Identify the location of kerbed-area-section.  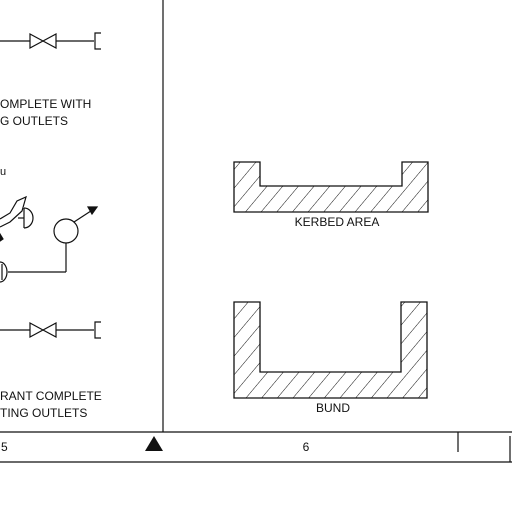
(331, 187).